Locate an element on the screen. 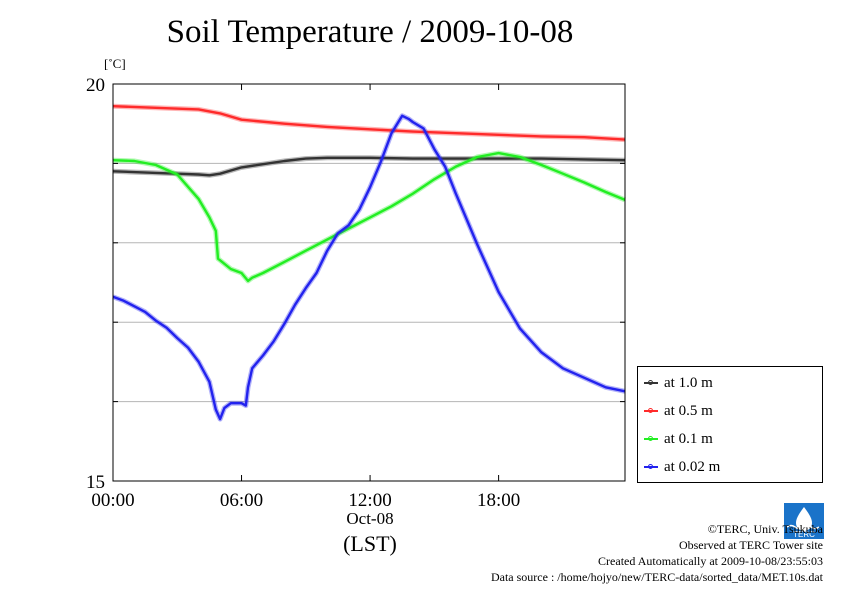 This screenshot has height=595, width=842. x-tick-label: 06:00 is located at coordinates (241, 500).